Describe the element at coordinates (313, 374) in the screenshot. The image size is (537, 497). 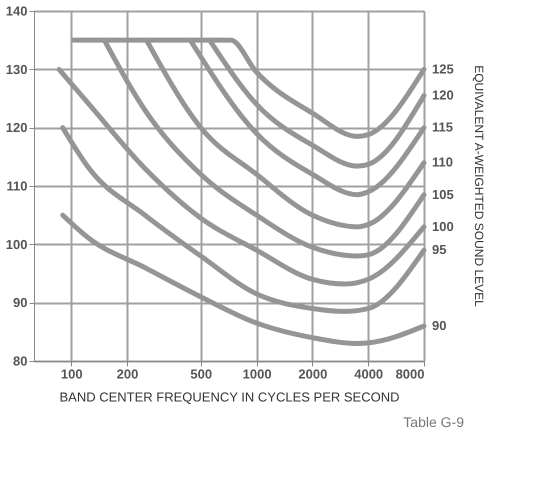
I see `x-tick-label: 2000` at that location.